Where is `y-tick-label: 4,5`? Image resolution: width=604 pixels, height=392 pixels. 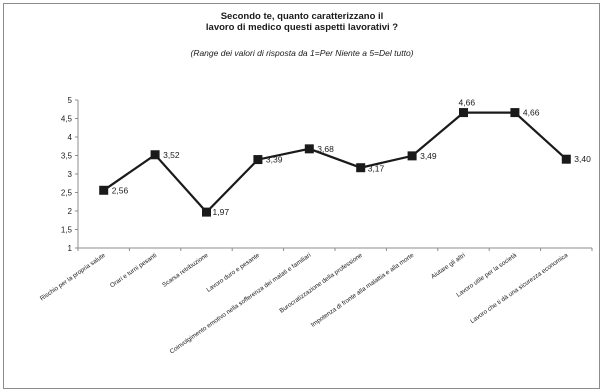 y-tick-label: 4,5 is located at coordinates (67, 119).